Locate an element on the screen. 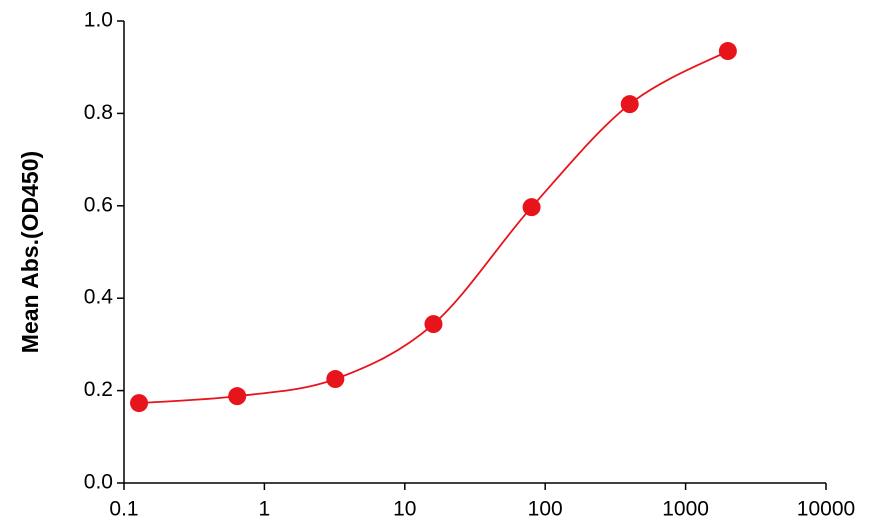 Image resolution: width=869 pixels, height=531 pixels. x-tick-label: 10 is located at coordinates (404, 509).